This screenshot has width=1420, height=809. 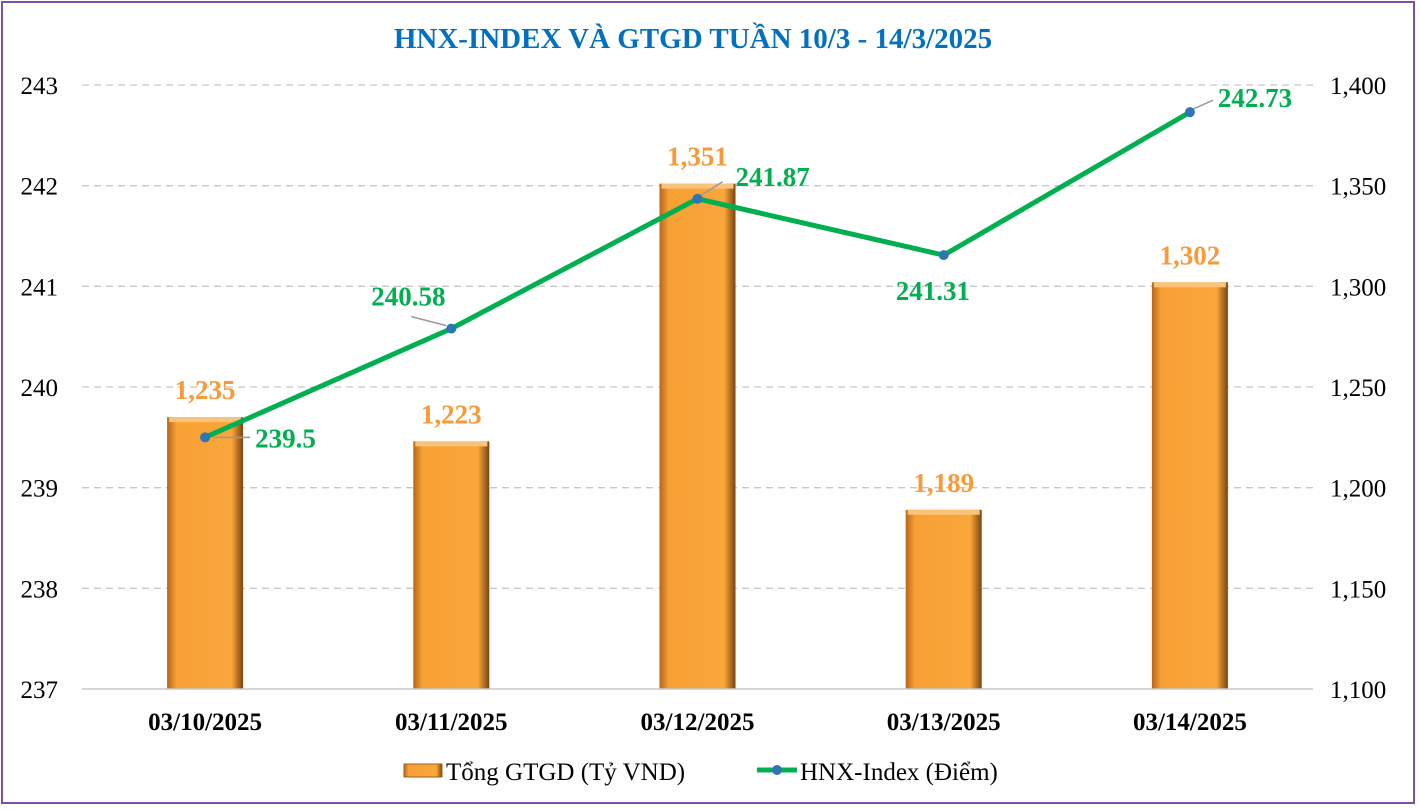 What do you see at coordinates (40, 388) in the screenshot?
I see `left-tick-label: 240` at bounding box center [40, 388].